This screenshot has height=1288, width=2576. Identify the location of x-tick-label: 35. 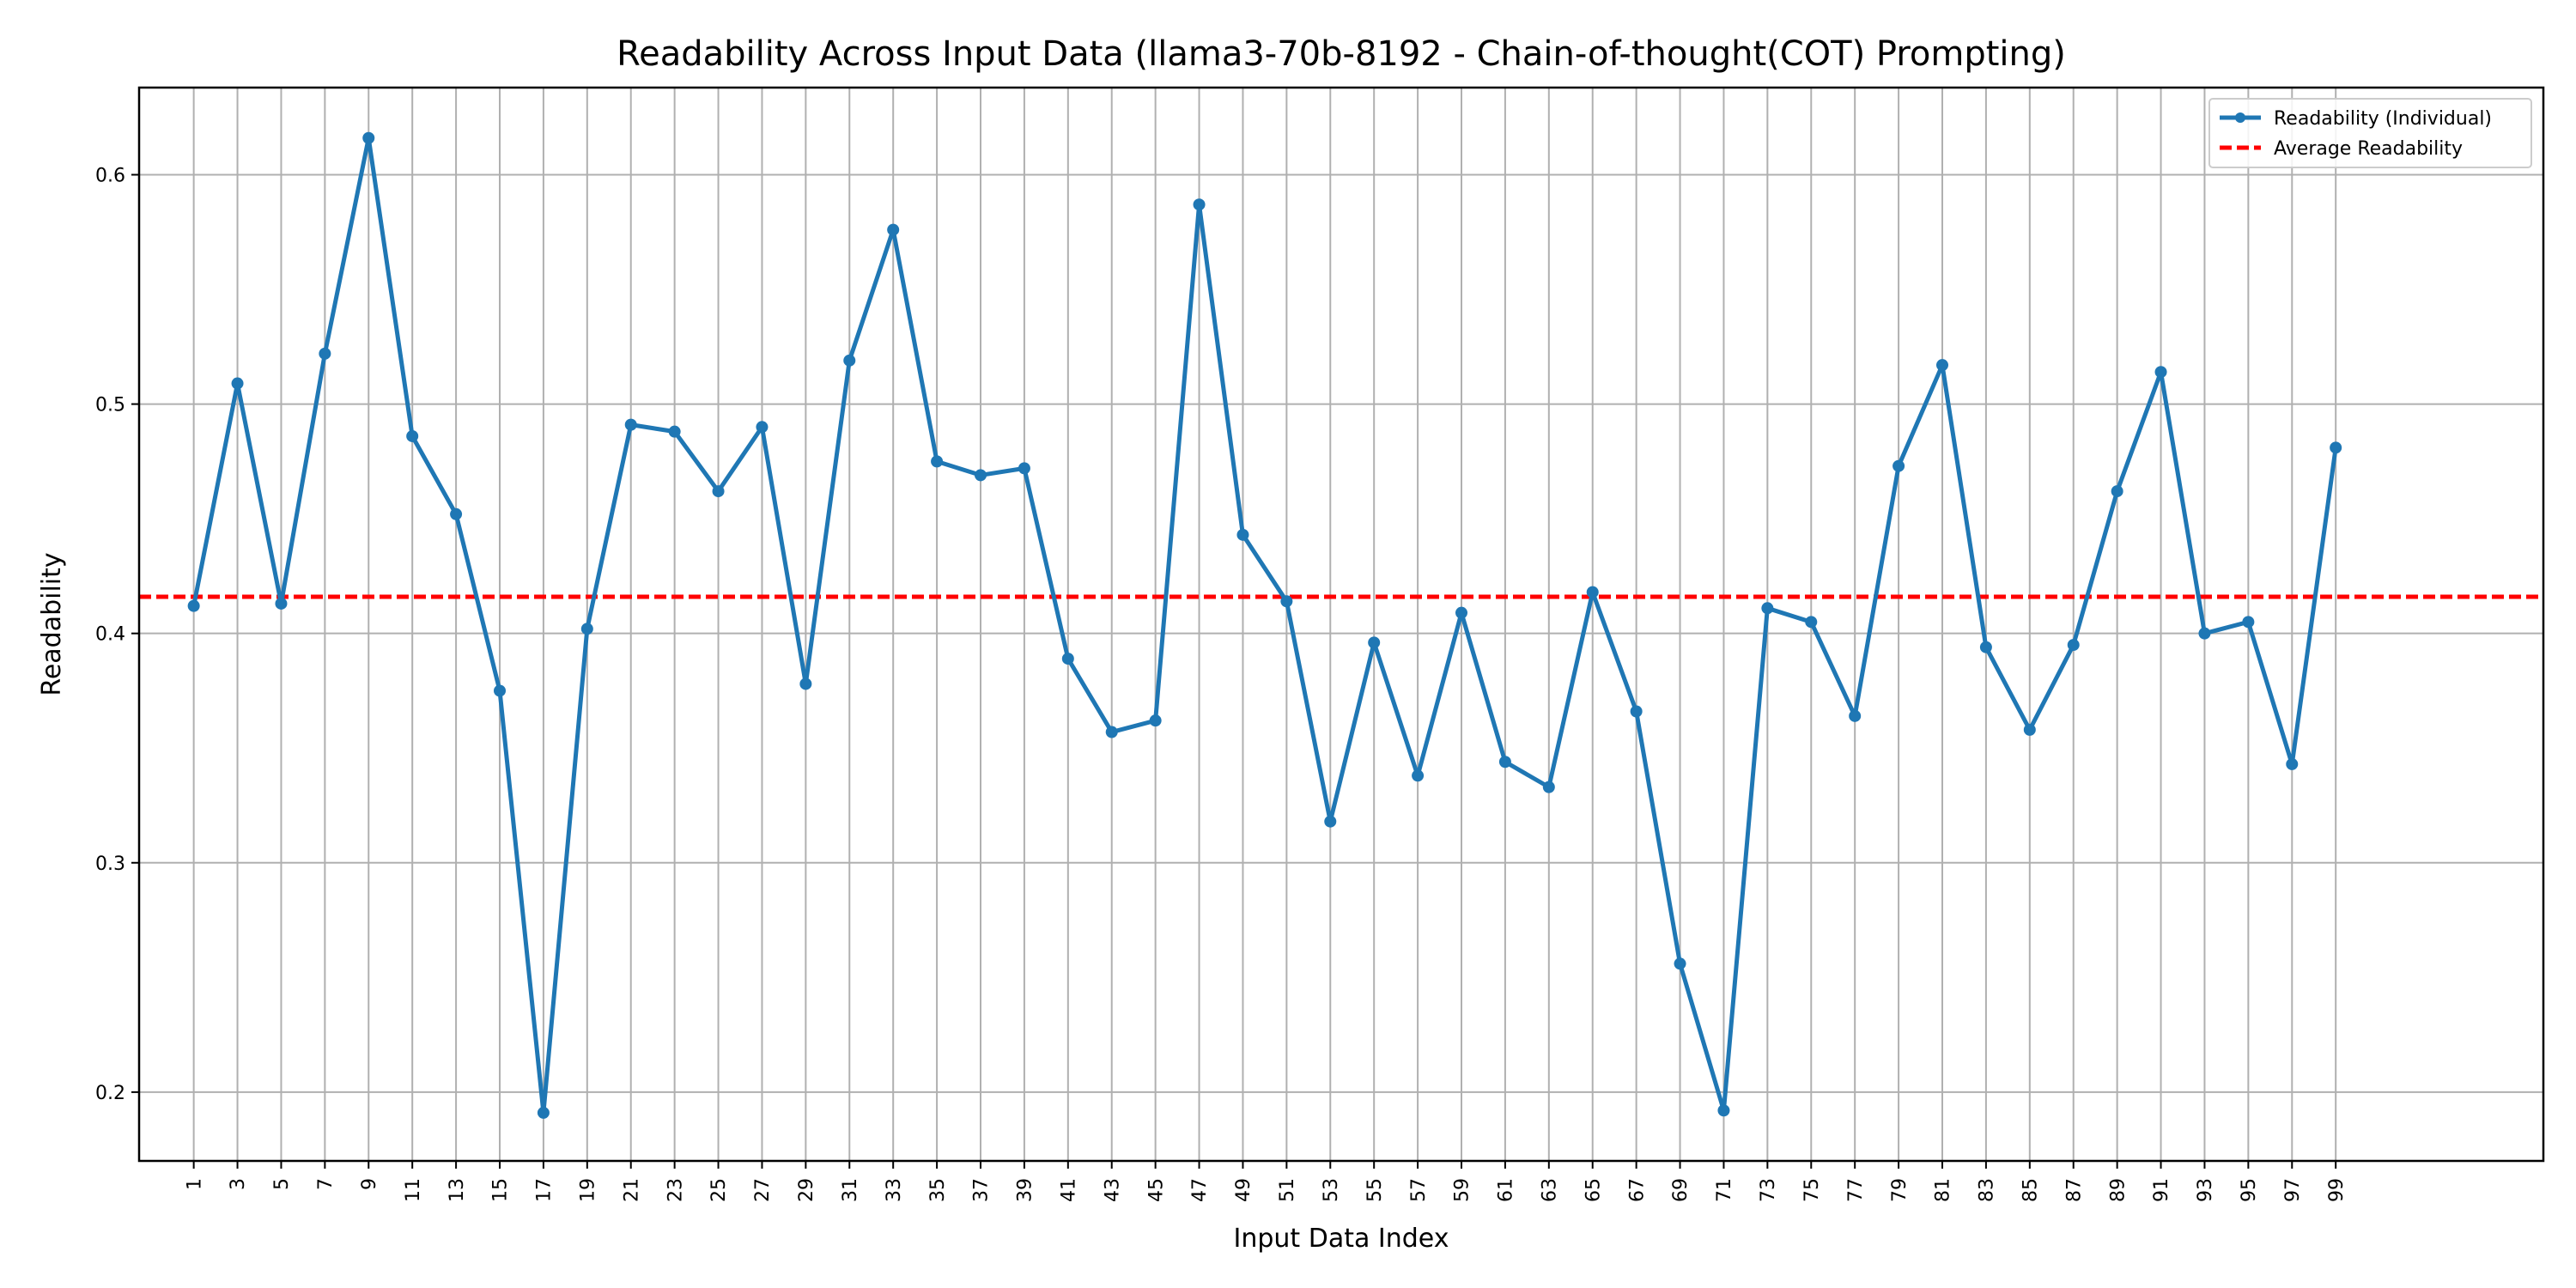
(938, 1190).